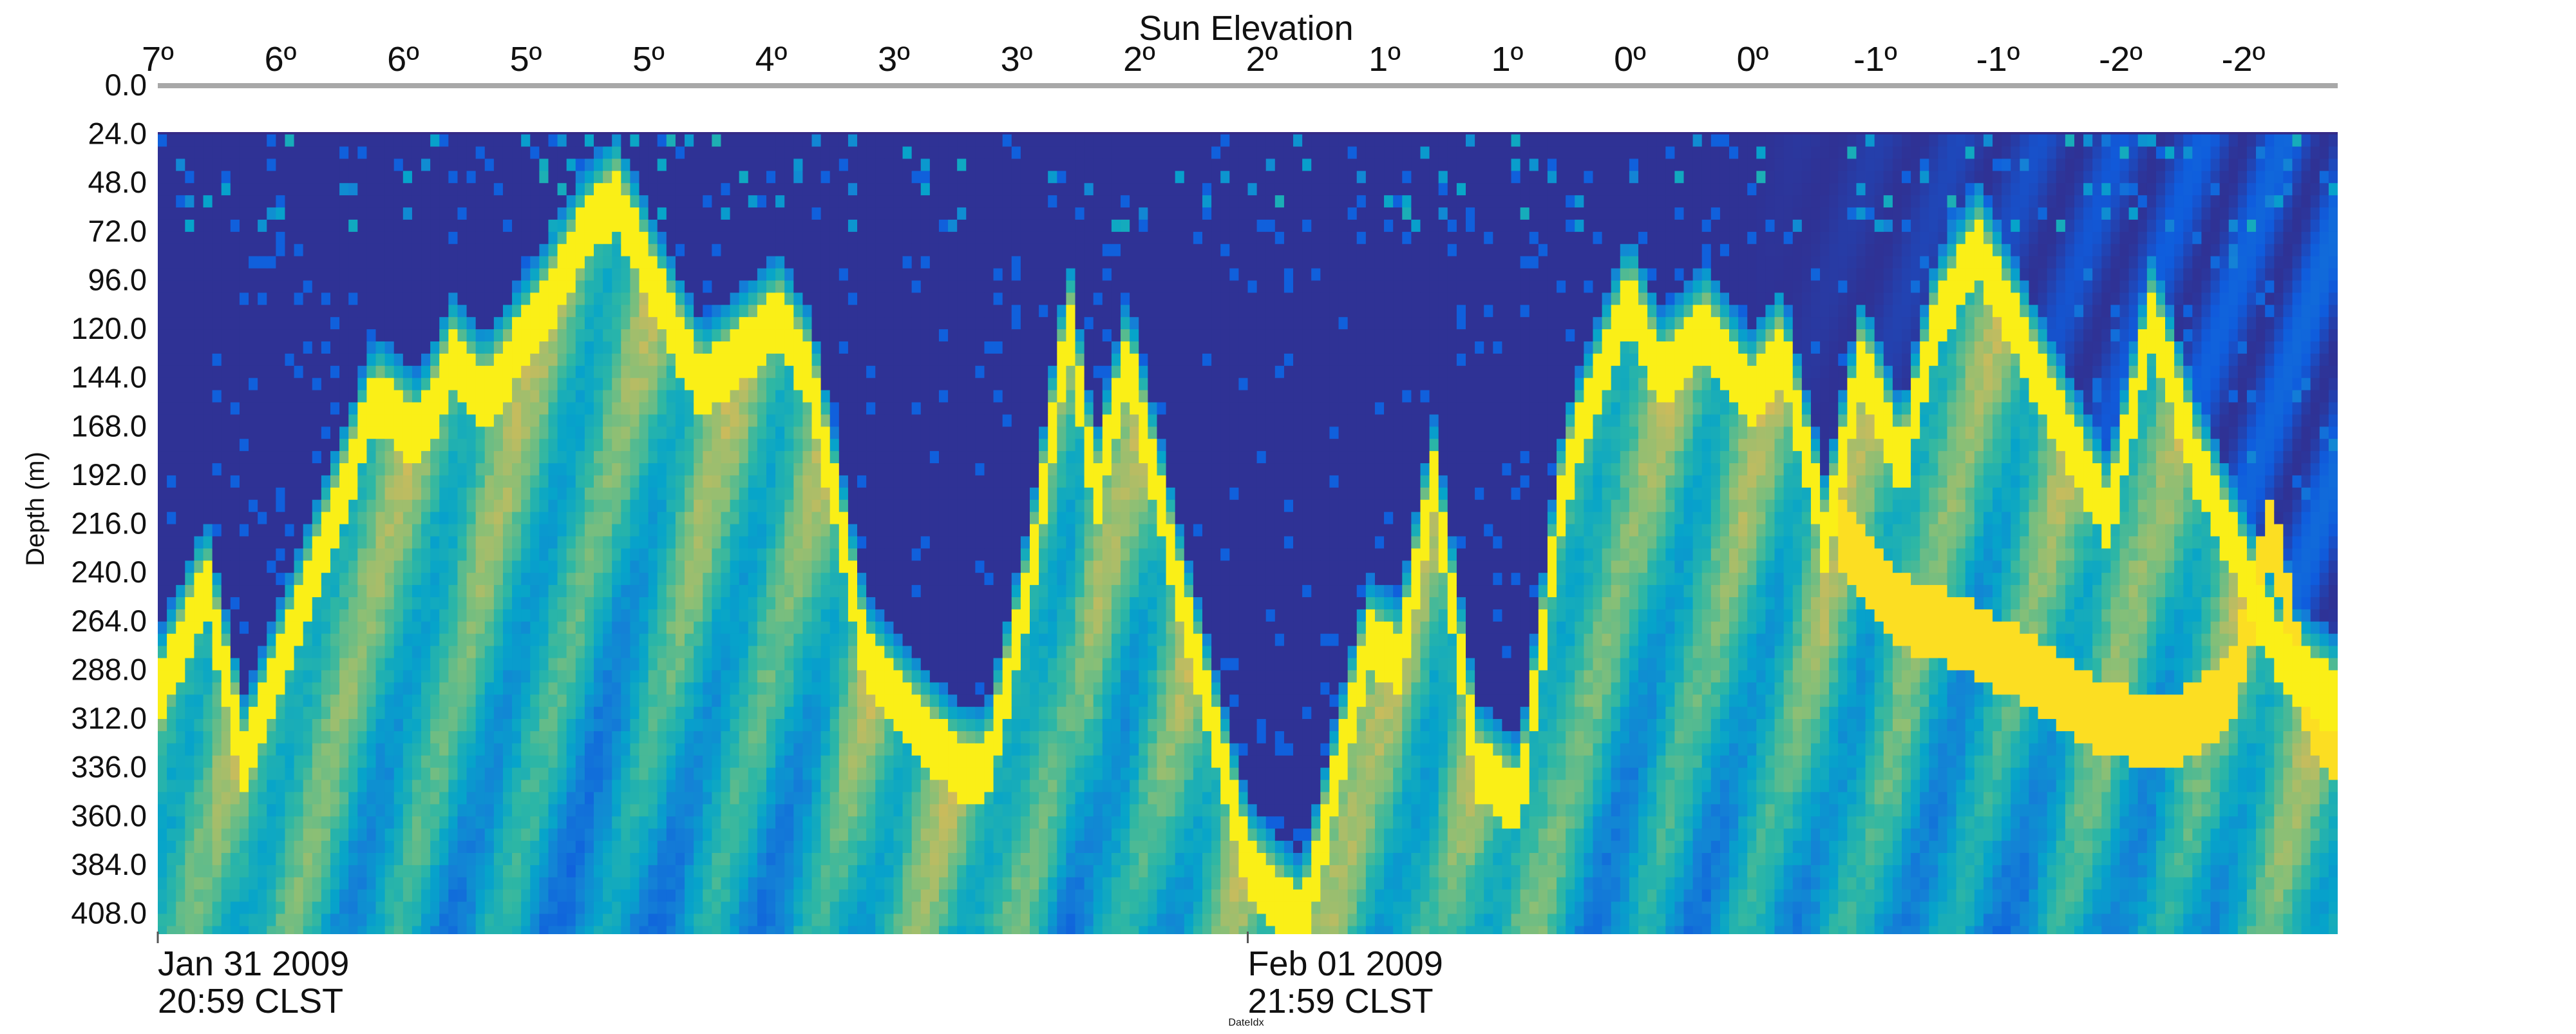 This screenshot has height=1034, width=2576. I want to click on sun-elevation-tick: 4º, so click(772, 59).